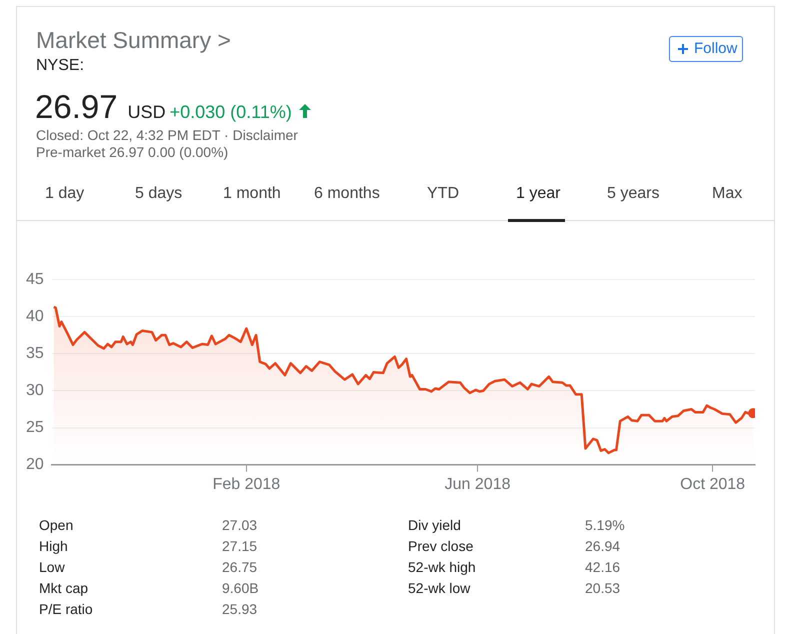  What do you see at coordinates (240, 588) in the screenshot?
I see `text: 9.60B` at bounding box center [240, 588].